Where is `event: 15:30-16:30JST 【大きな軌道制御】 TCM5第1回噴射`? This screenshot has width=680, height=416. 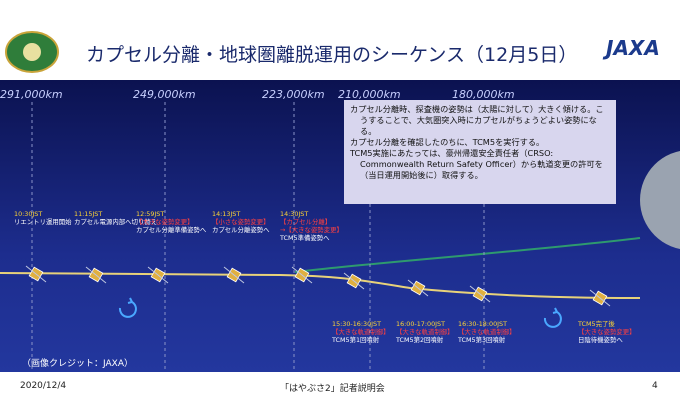
event: 15:30-16:30JST 【大きな軌道制御】 TCM5第1回噴射 is located at coordinates (361, 332).